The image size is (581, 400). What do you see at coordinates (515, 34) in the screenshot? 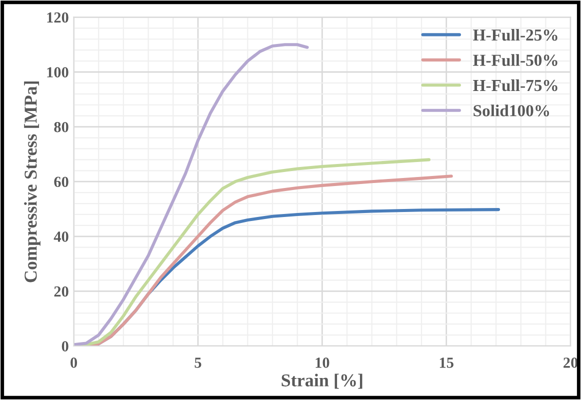
I see `legend-label: H-Full-25%` at bounding box center [515, 34].